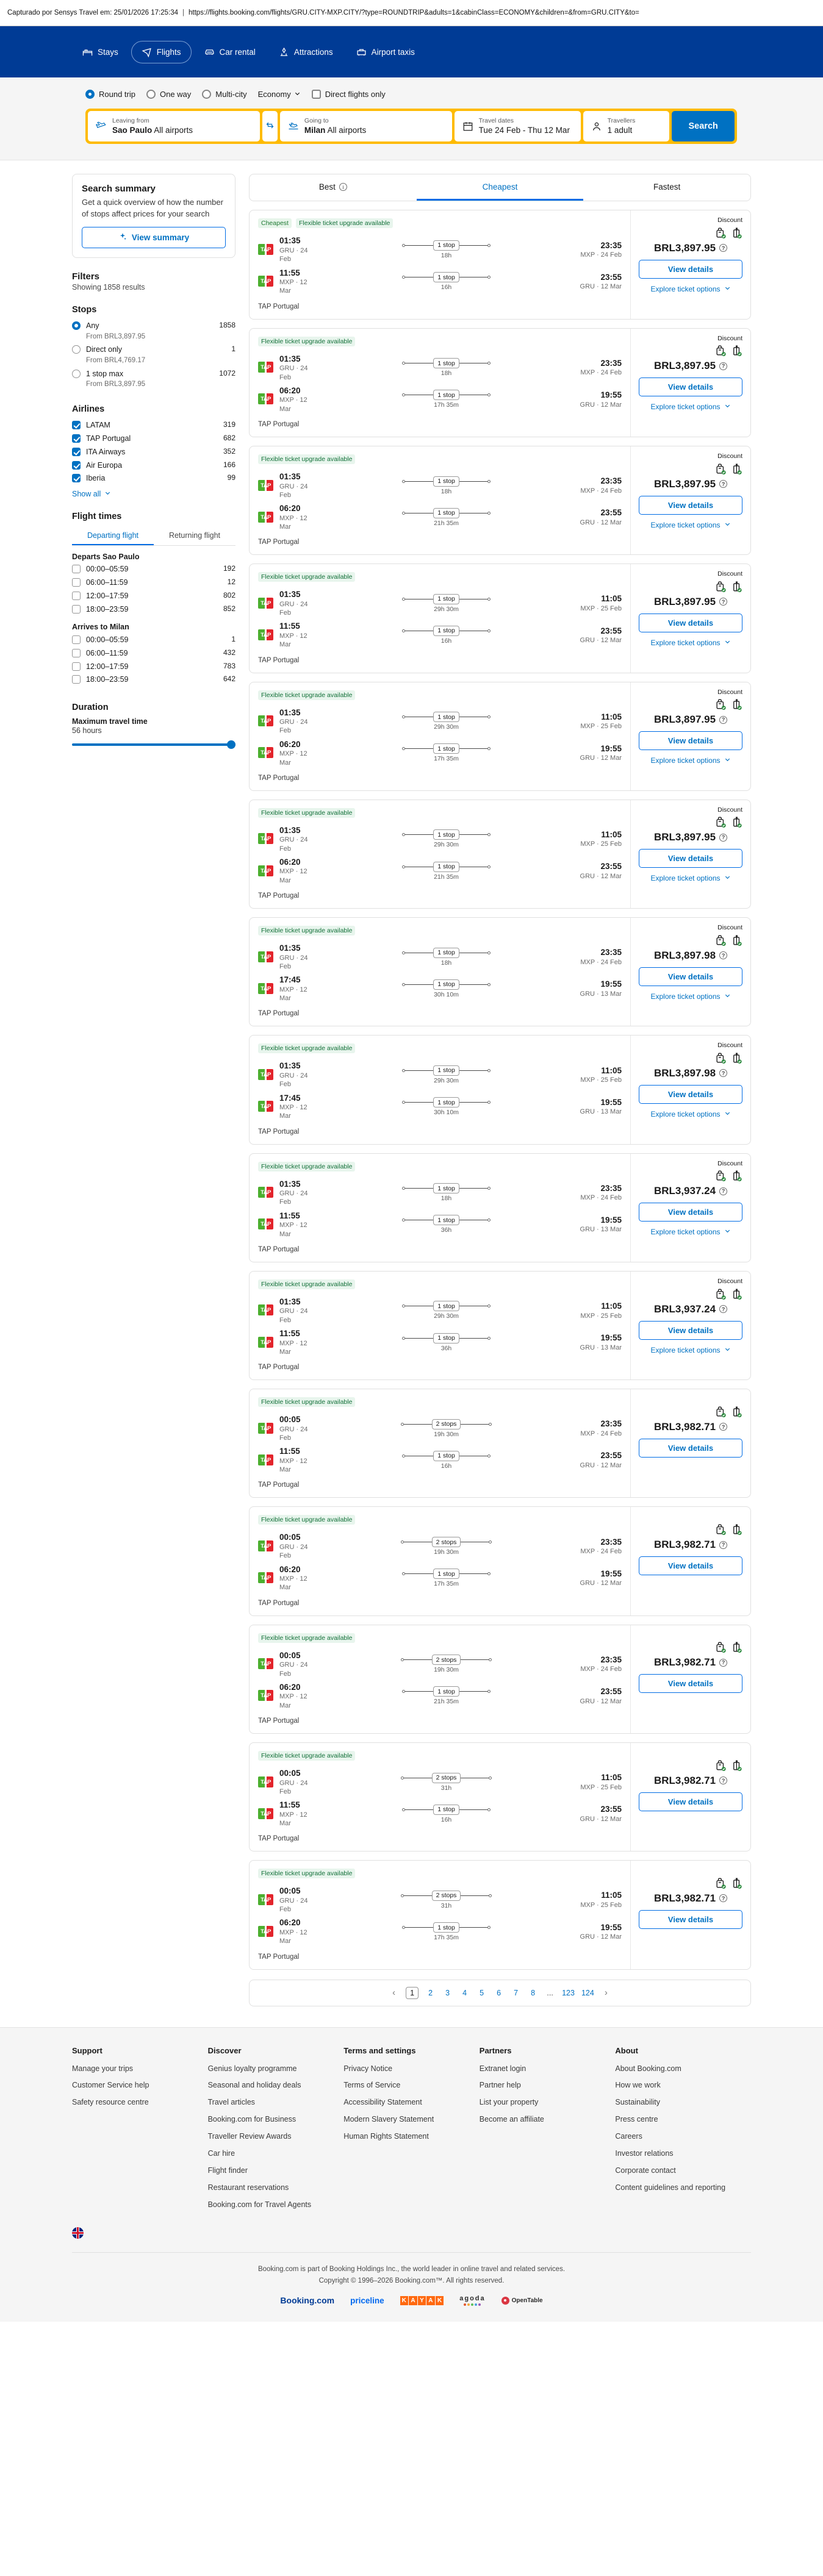 This screenshot has width=823, height=2576. Describe the element at coordinates (645, 2170) in the screenshot. I see `footer-link: Corporate contact` at that location.